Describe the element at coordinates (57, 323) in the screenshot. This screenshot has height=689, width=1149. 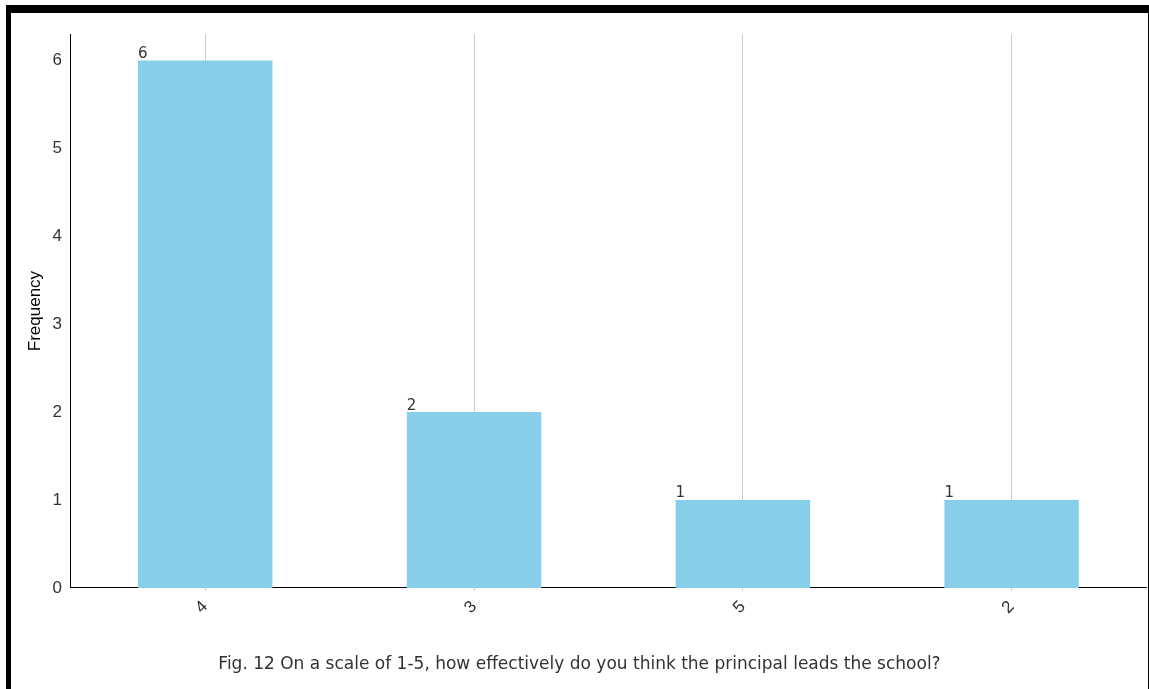
I see `y-tick-label: 3` at that location.